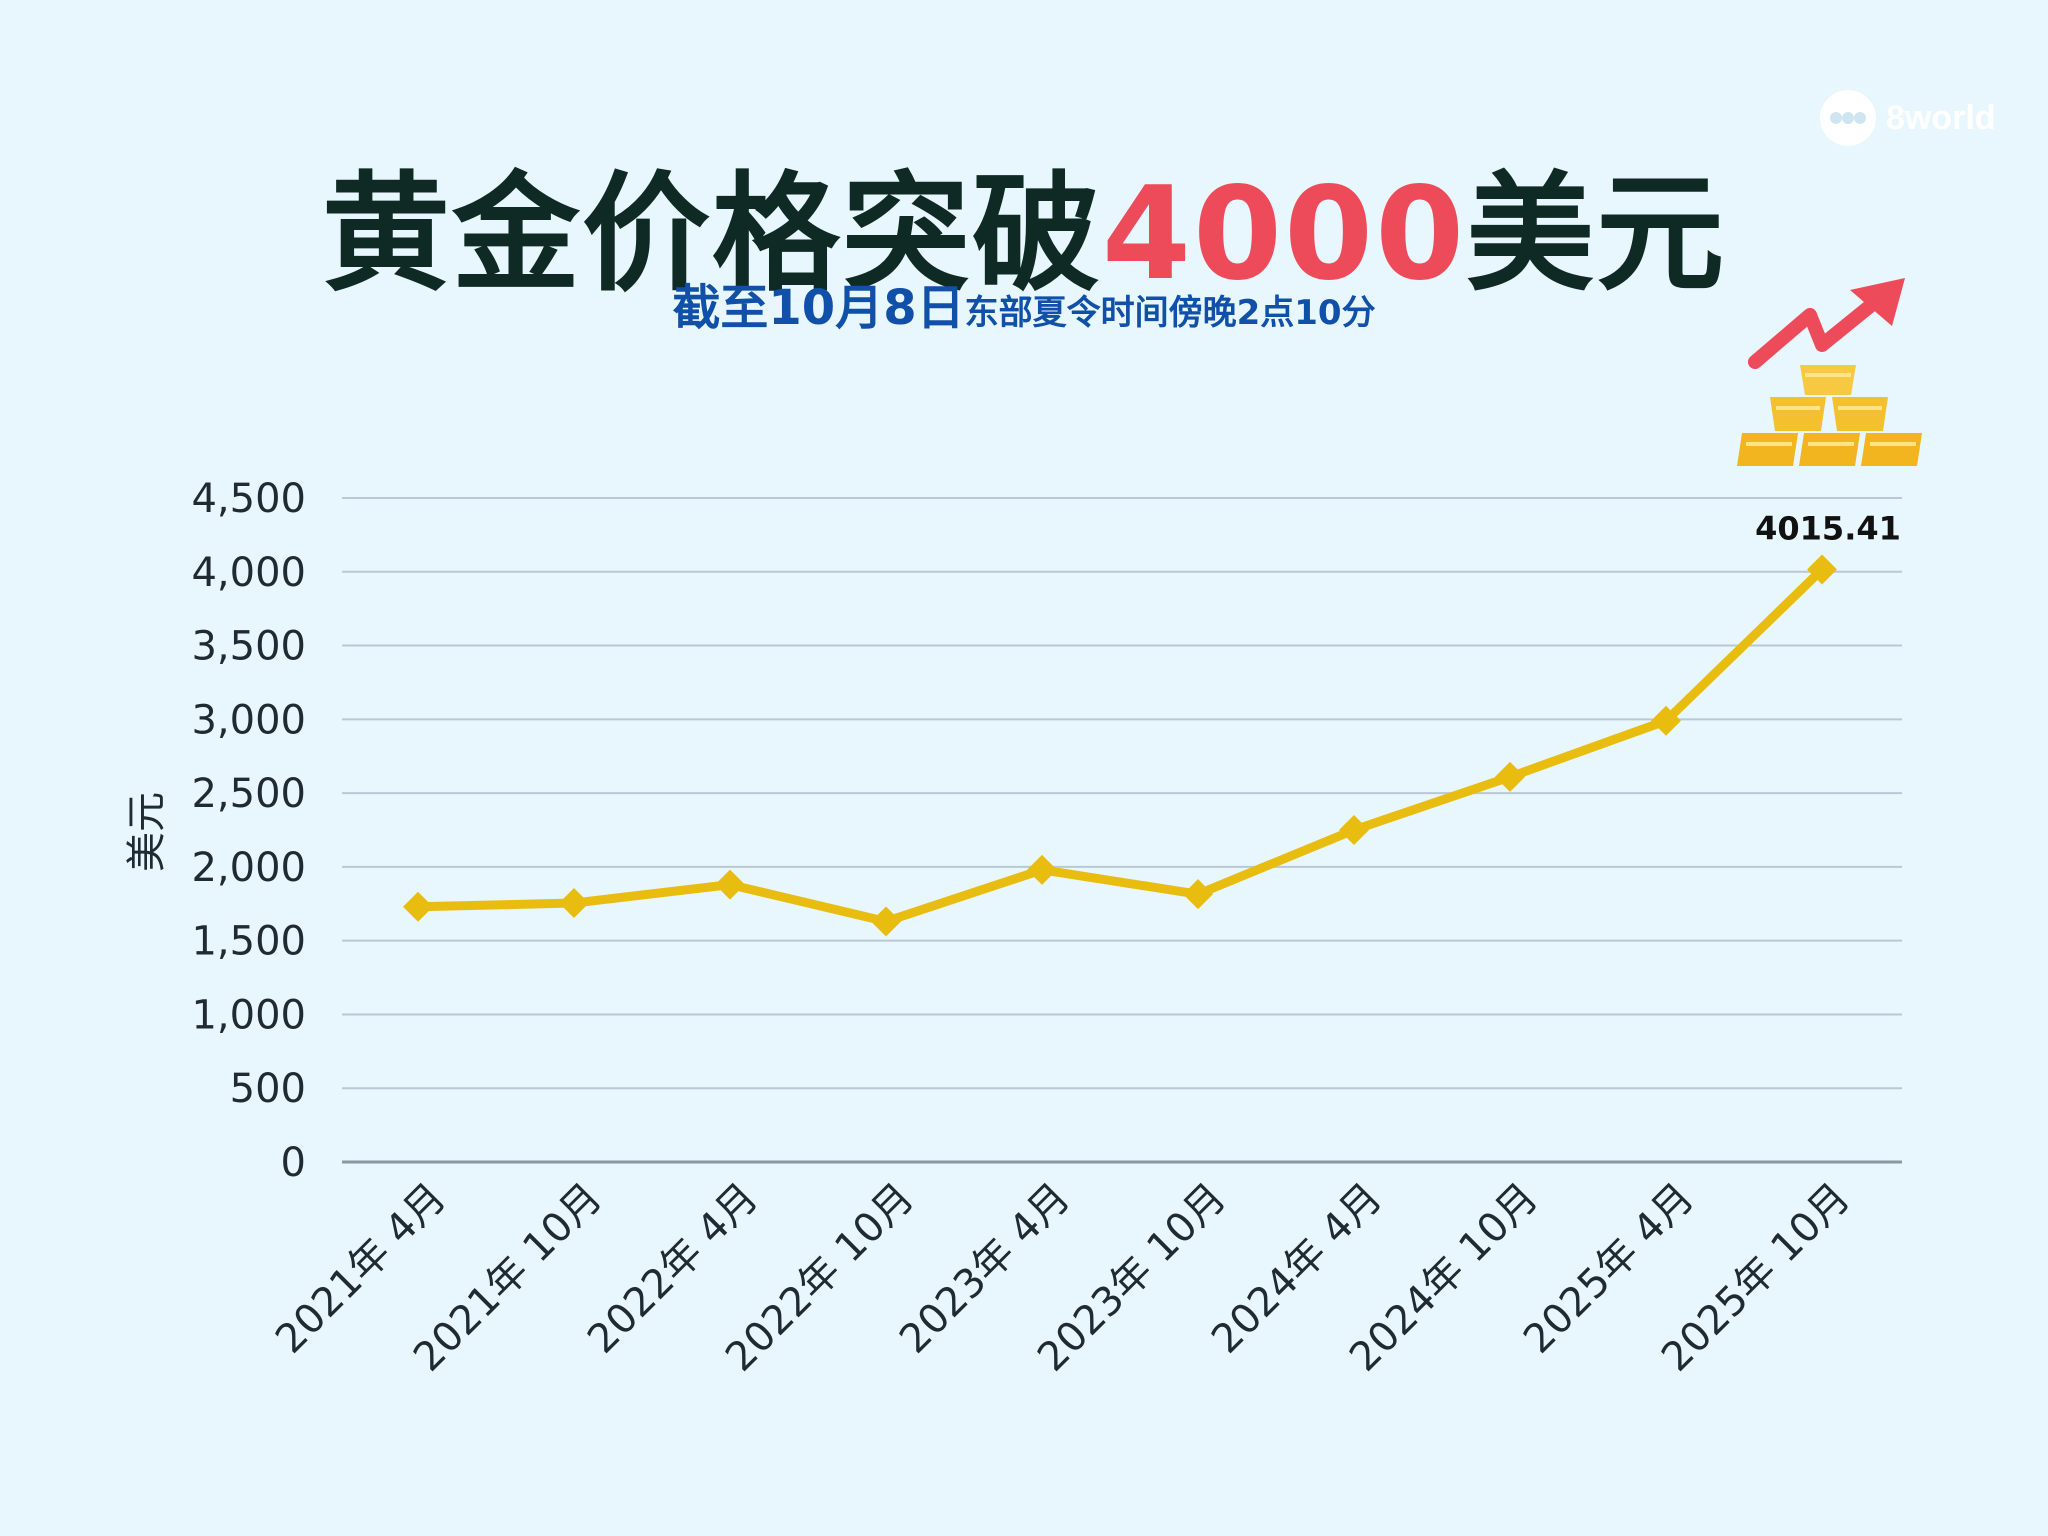 The image size is (2048, 1536). Describe the element at coordinates (818, 308) in the screenshot. I see `subtitle-date: 截至10月8日` at that location.